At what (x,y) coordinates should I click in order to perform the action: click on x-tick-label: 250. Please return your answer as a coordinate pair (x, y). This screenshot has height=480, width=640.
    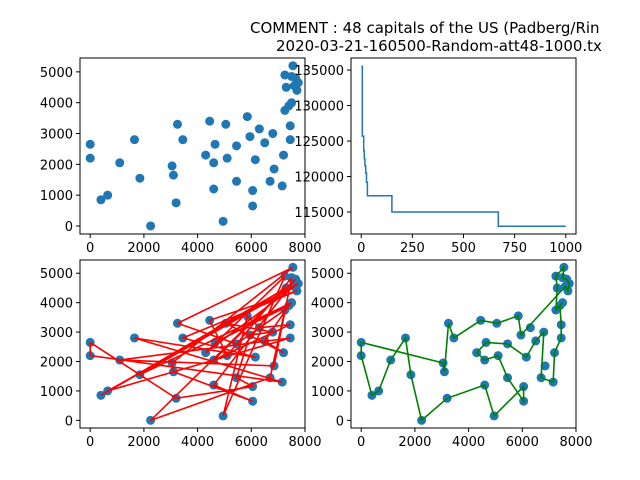
    Looking at the image, I should click on (412, 248).